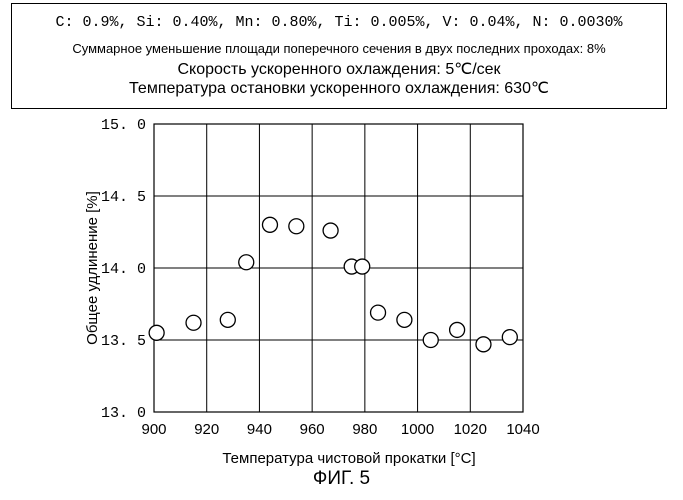 The width and height of the screenshot is (683, 500). I want to click on x-tick-label: 900, so click(153, 429).